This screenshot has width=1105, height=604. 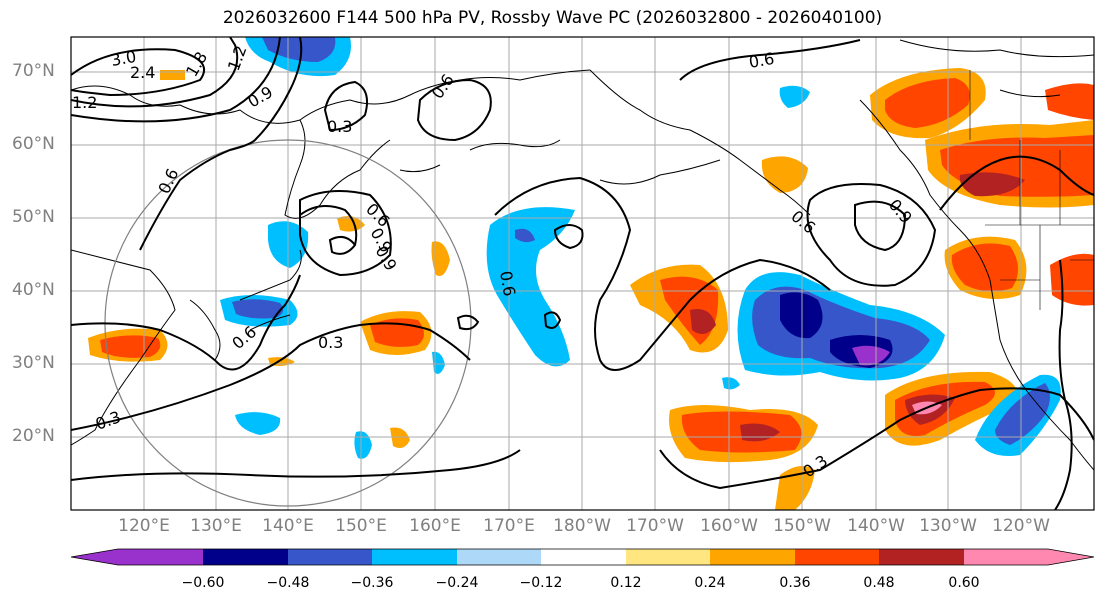 What do you see at coordinates (457, 583) in the screenshot?
I see `colorbar-tick-label: −0.24` at bounding box center [457, 583].